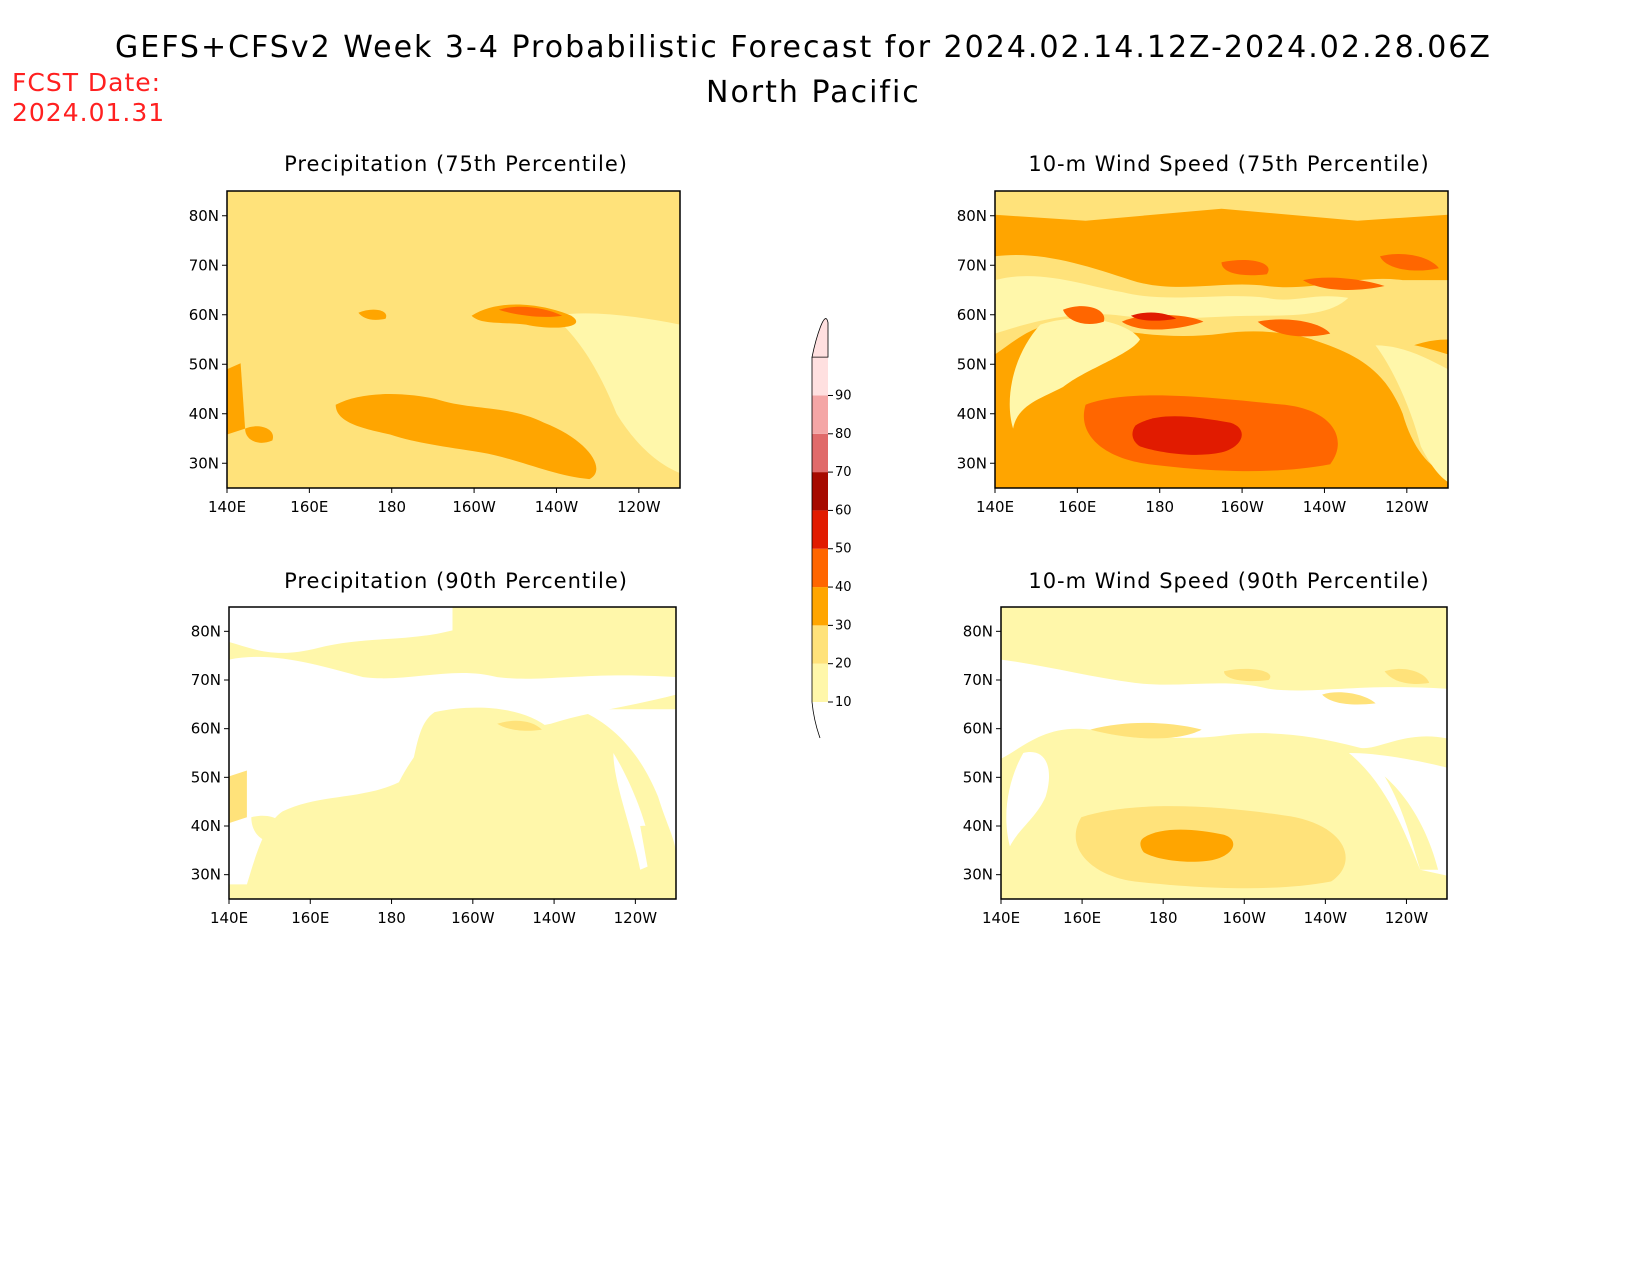  What do you see at coordinates (89, 112) in the screenshot?
I see `fcst-date-value: 2024.01.31` at bounding box center [89, 112].